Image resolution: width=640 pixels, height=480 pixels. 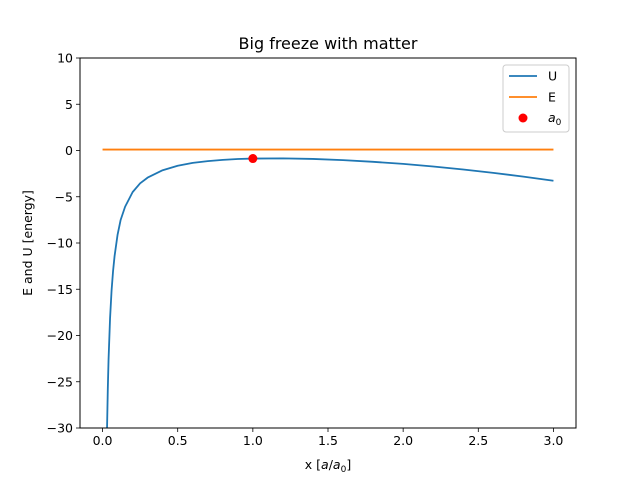 I want to click on y-axis-label: E and U [energy], so click(x=27, y=243).